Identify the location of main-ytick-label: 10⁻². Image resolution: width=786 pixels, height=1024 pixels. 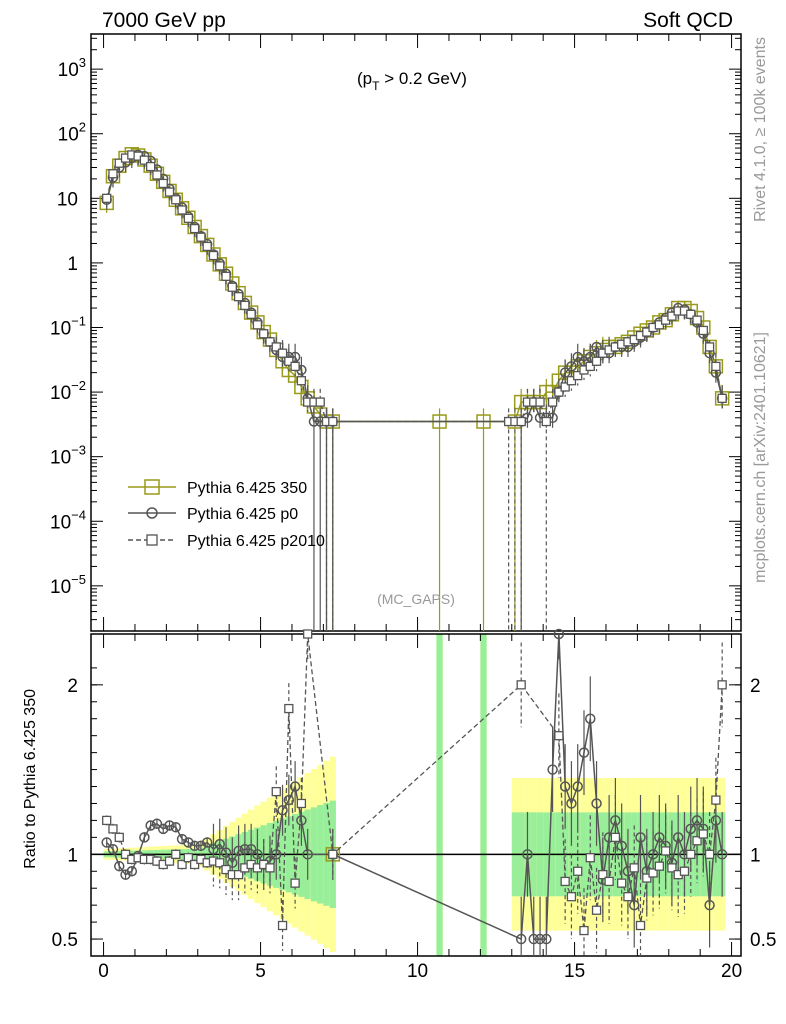
(68, 391).